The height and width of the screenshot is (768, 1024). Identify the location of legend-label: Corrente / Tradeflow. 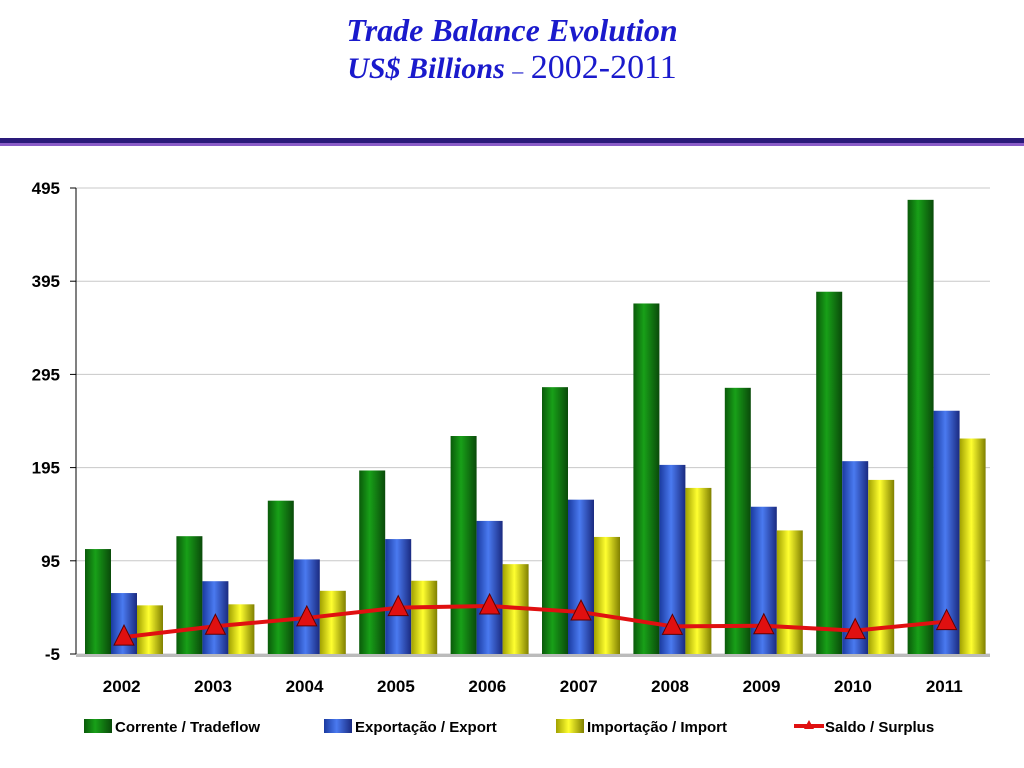
(187, 727).